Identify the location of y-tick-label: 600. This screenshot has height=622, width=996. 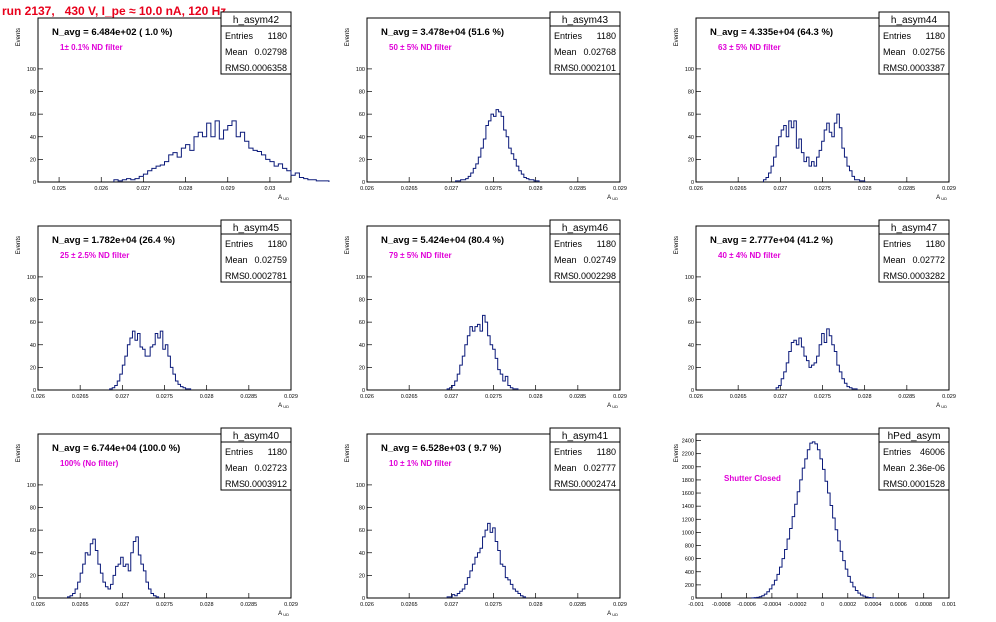
(689, 560).